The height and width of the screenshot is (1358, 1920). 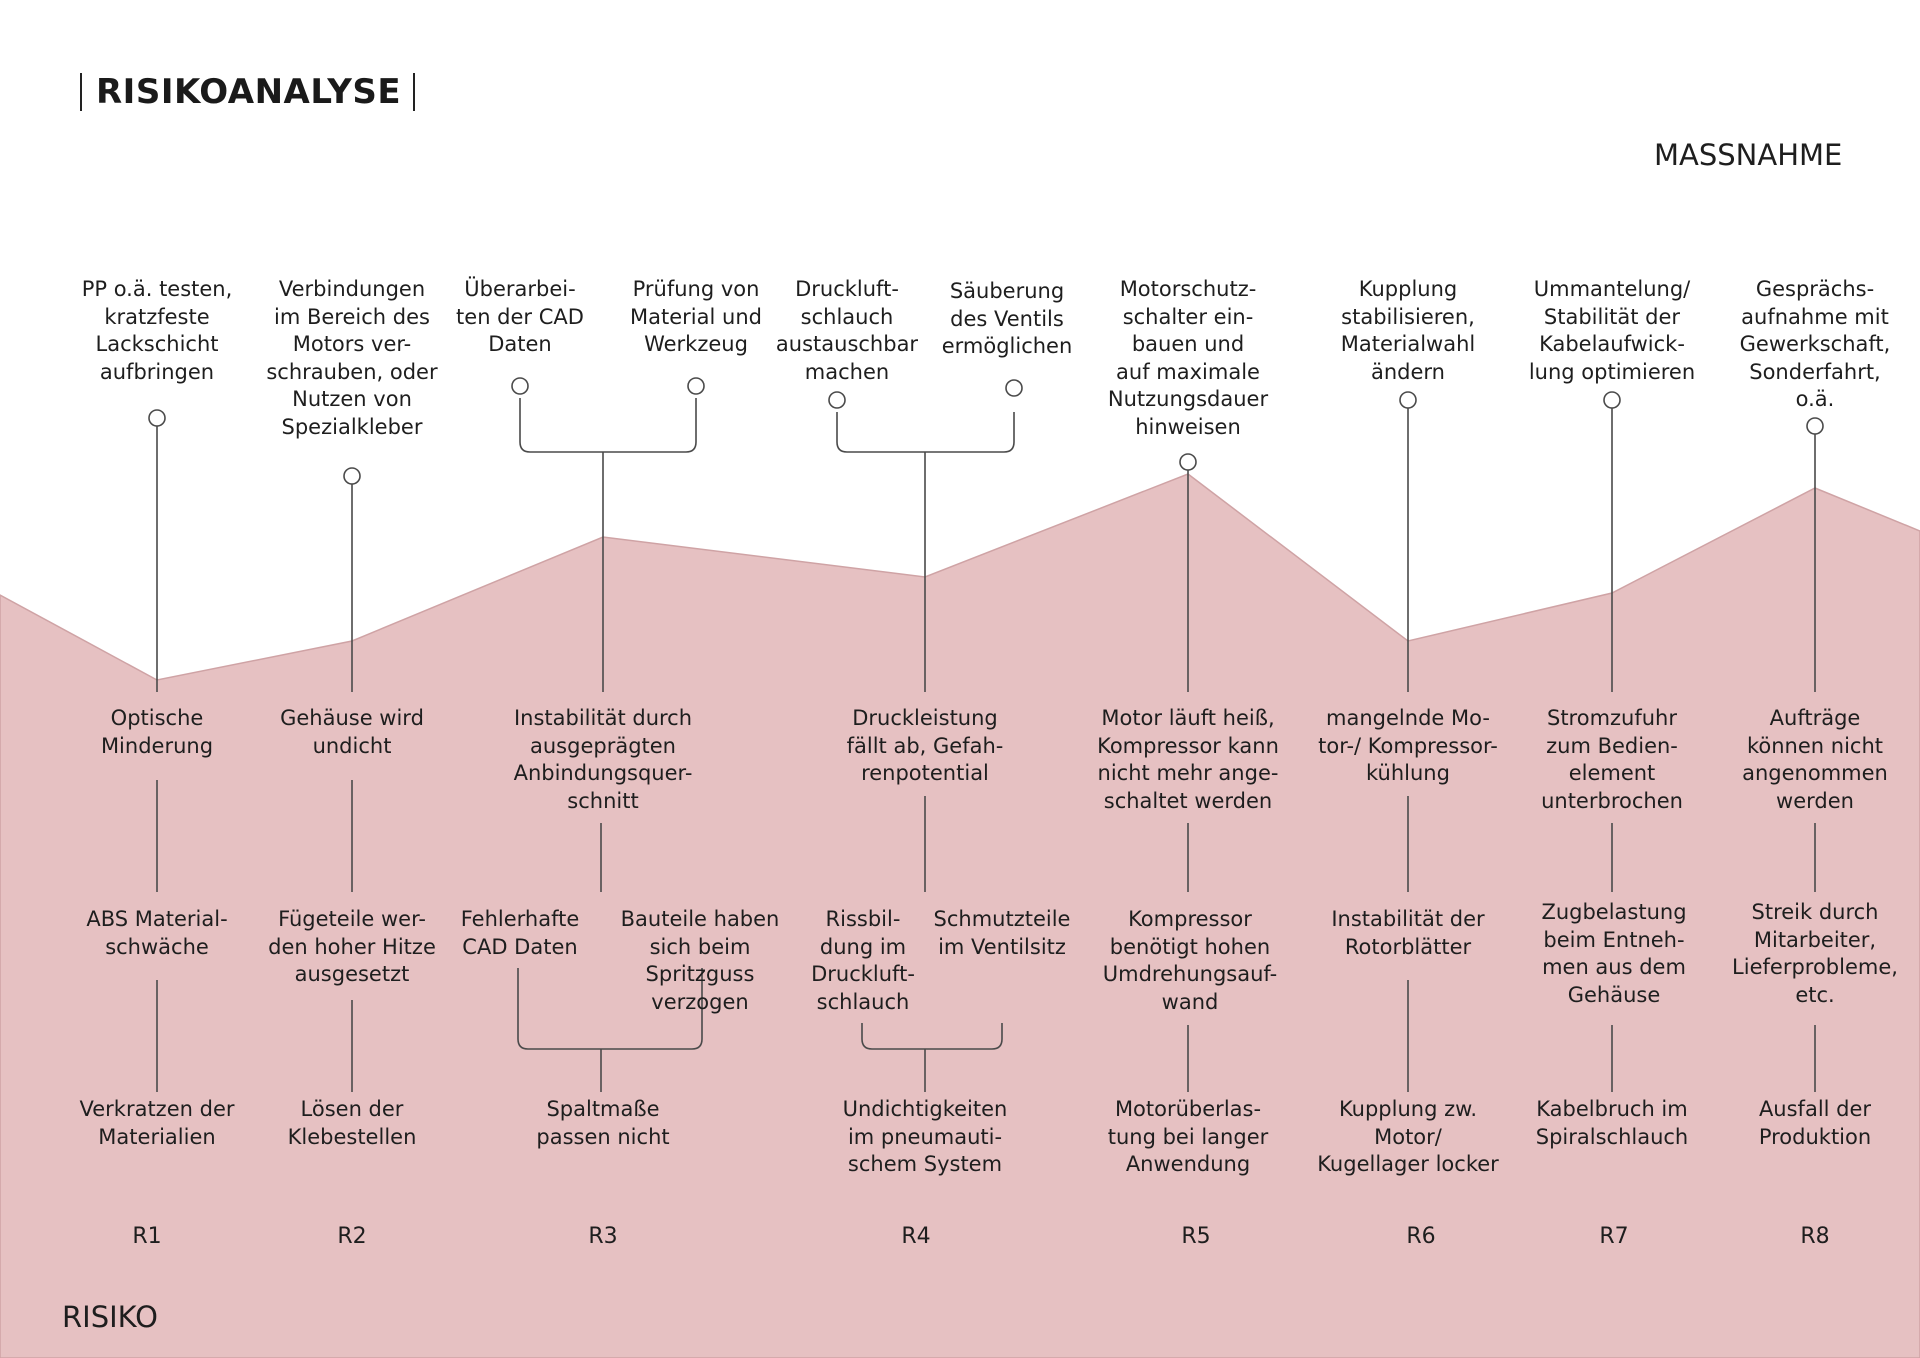 What do you see at coordinates (1815, 1123) in the screenshot?
I see `risk-text-r8: Ausfall der Produktion` at bounding box center [1815, 1123].